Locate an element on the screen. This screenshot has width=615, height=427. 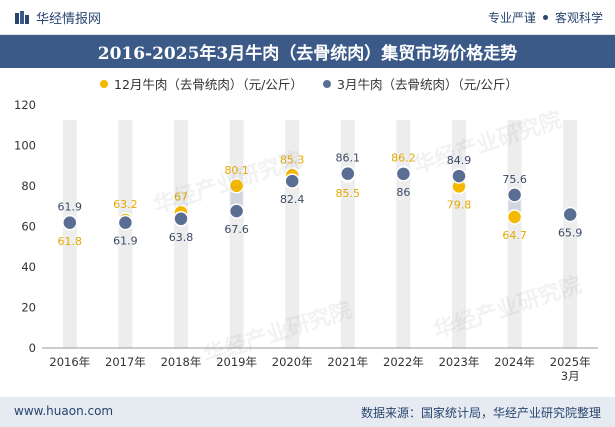
legend-label-3: 3月牛肉（去骨统肉）（元/公斤） is located at coordinates (427, 84).